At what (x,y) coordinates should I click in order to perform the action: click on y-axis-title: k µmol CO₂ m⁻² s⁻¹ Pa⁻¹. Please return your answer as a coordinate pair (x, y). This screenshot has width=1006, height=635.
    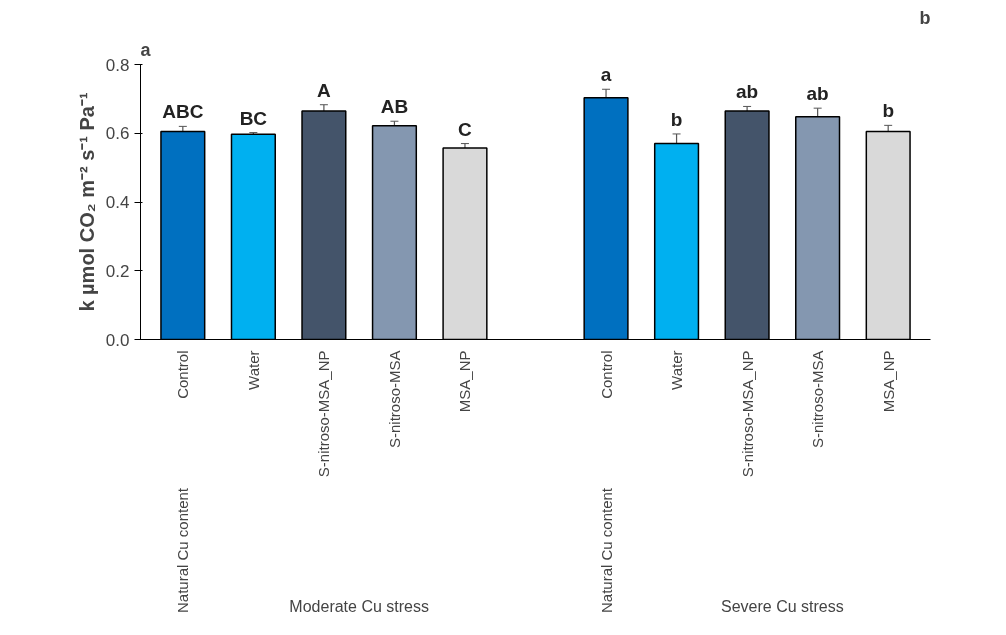
    Looking at the image, I should click on (86, 202).